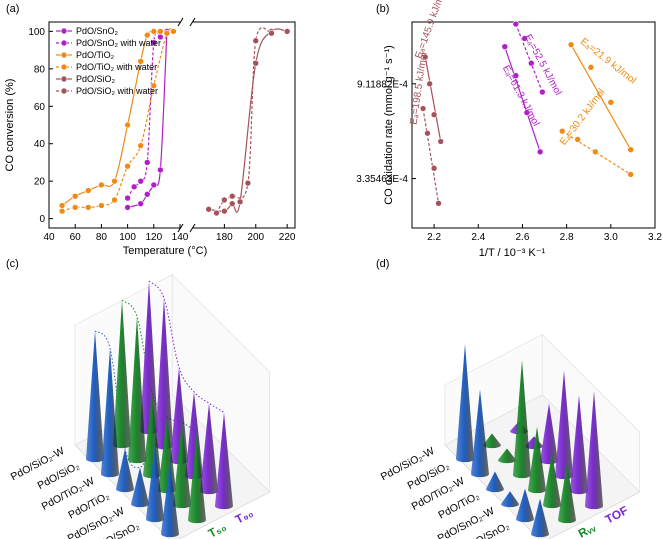  I want to click on series-axis-label: Eₐ, so click(558, 537).